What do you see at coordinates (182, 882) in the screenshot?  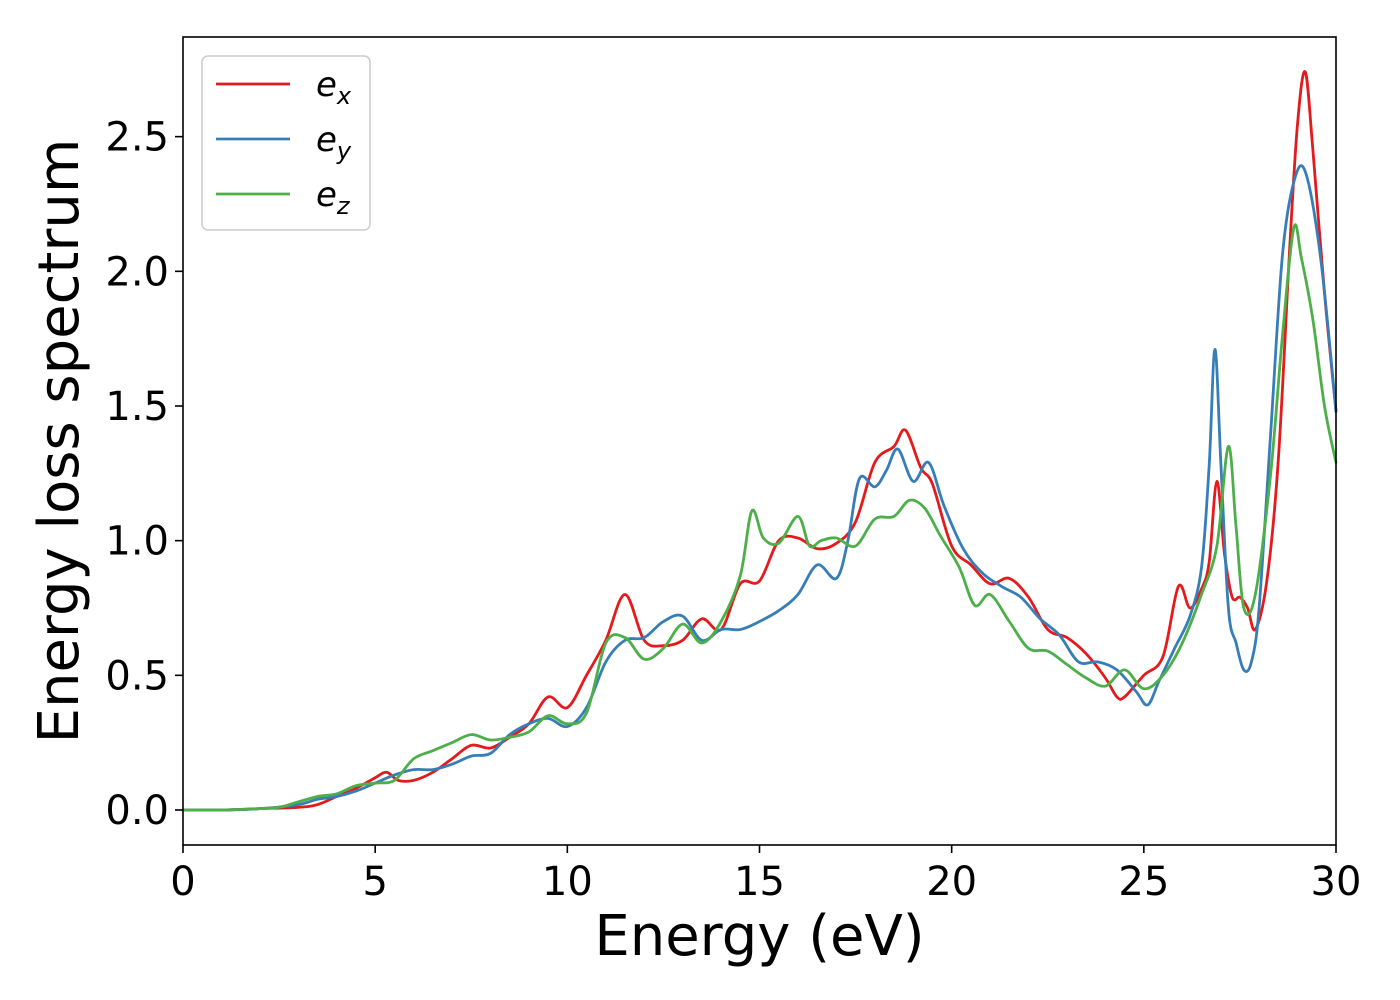 I see `x-tick-label: 0` at bounding box center [182, 882].